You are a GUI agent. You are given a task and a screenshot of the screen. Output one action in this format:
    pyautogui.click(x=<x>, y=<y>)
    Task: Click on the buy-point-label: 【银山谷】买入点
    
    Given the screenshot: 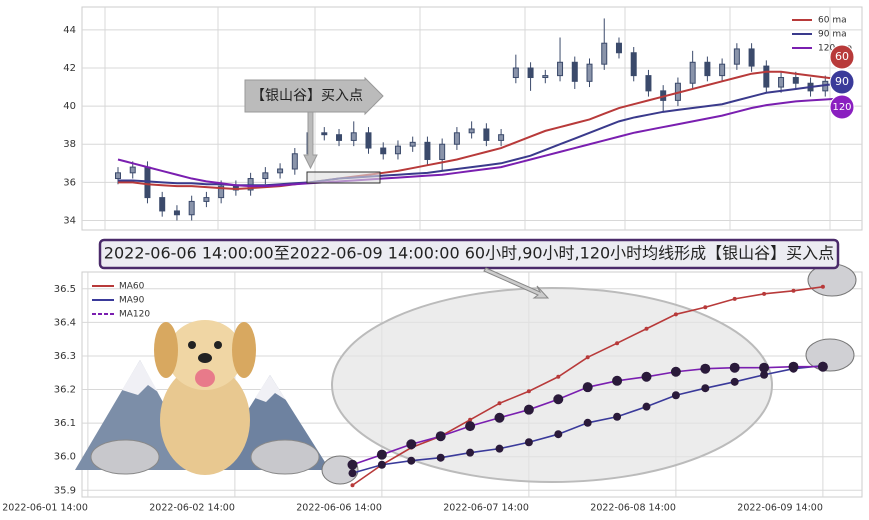 What is the action you would take?
    pyautogui.click(x=307, y=96)
    